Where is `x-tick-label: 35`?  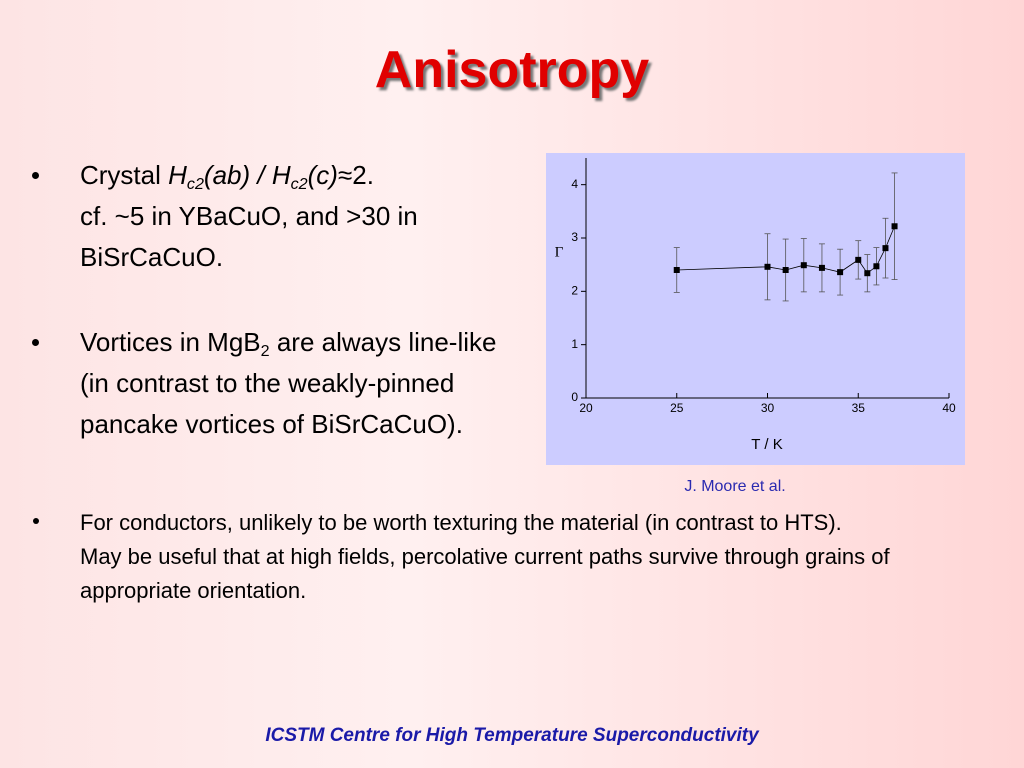
x-tick-label: 35 is located at coordinates (859, 408).